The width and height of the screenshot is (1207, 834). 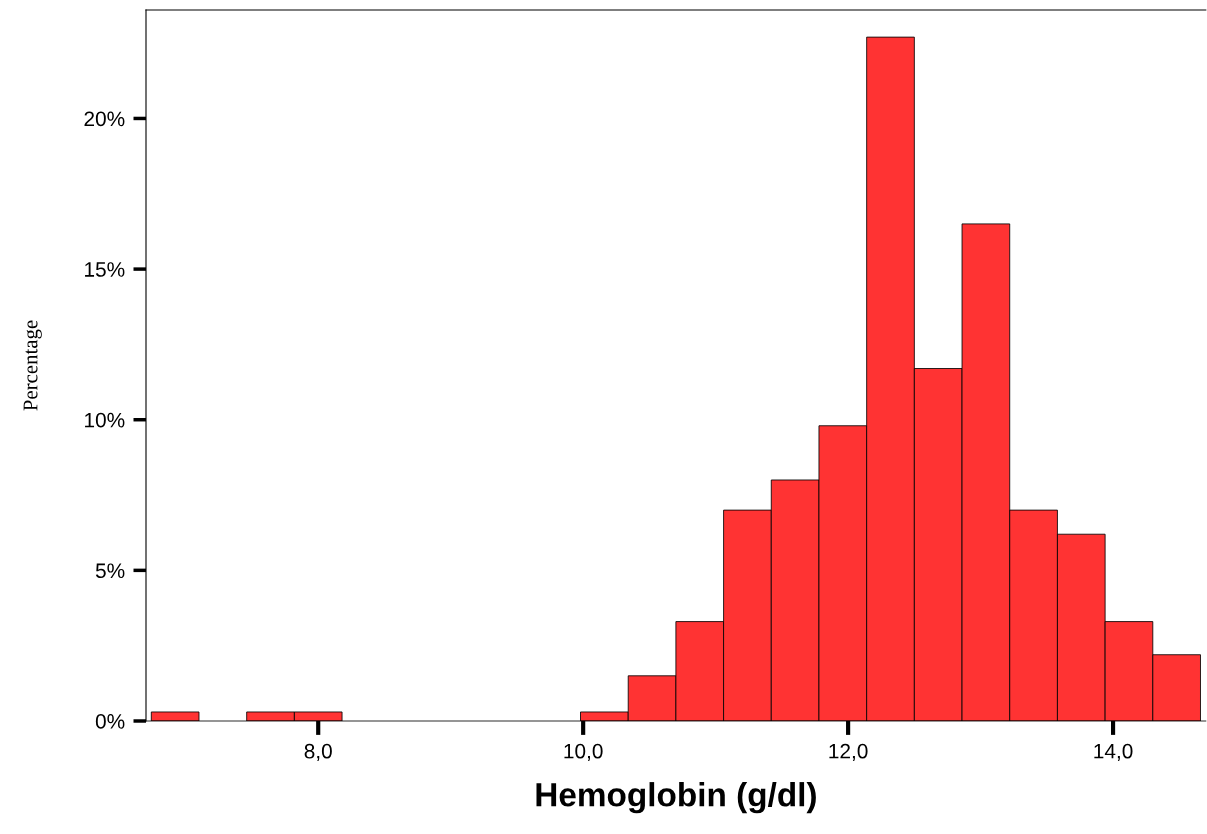 I want to click on x-tick-label: 10,0, so click(x=583, y=752).